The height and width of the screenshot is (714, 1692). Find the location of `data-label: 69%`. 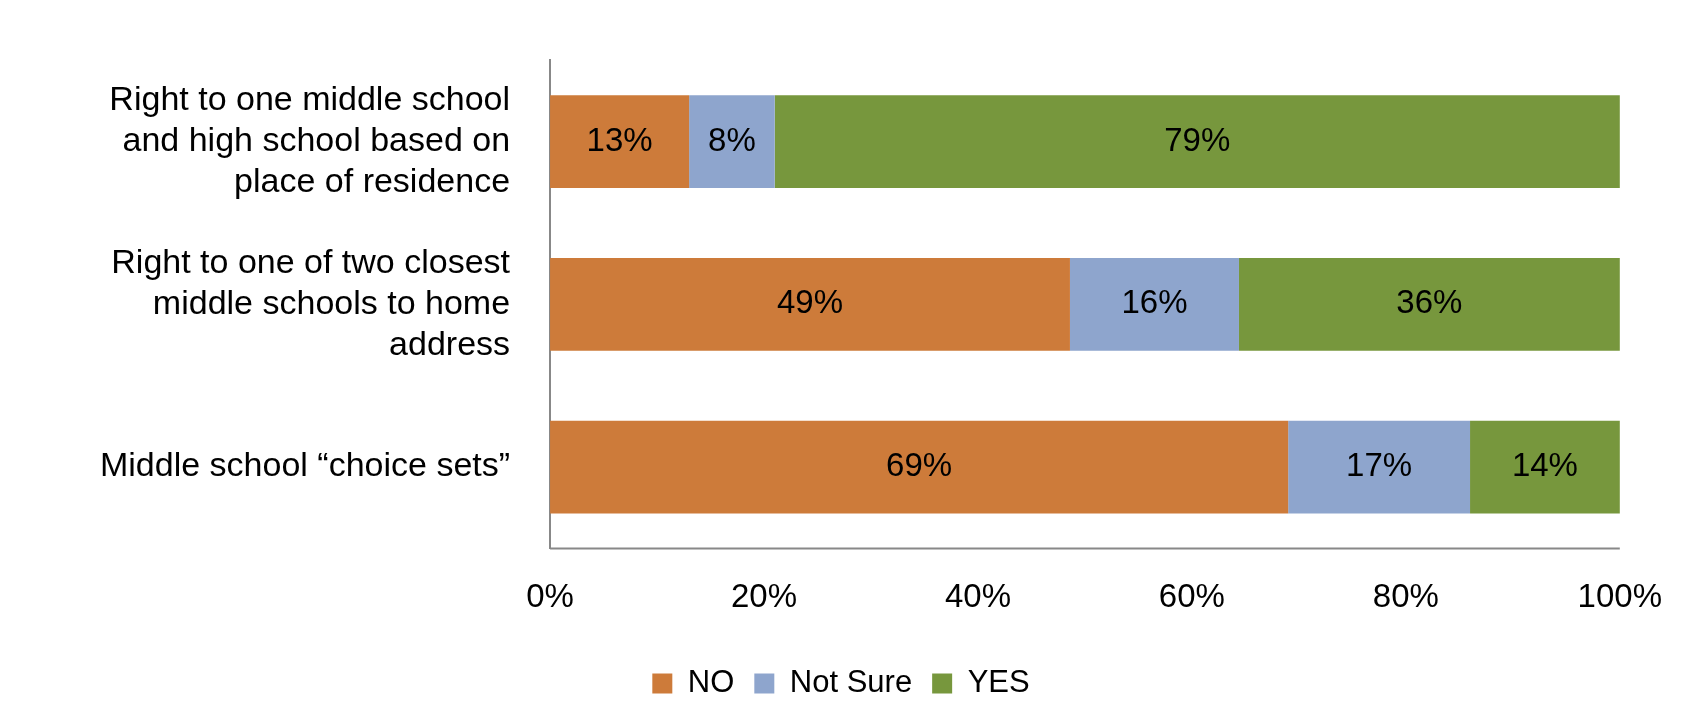

data-label: 69% is located at coordinates (919, 465).